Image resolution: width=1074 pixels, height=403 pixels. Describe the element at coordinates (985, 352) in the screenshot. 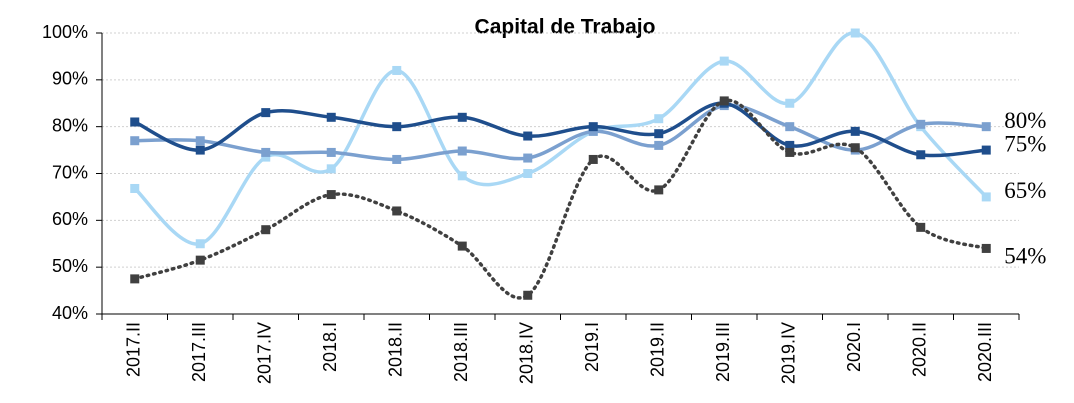

I see `x-tick-label: 2020.III` at that location.